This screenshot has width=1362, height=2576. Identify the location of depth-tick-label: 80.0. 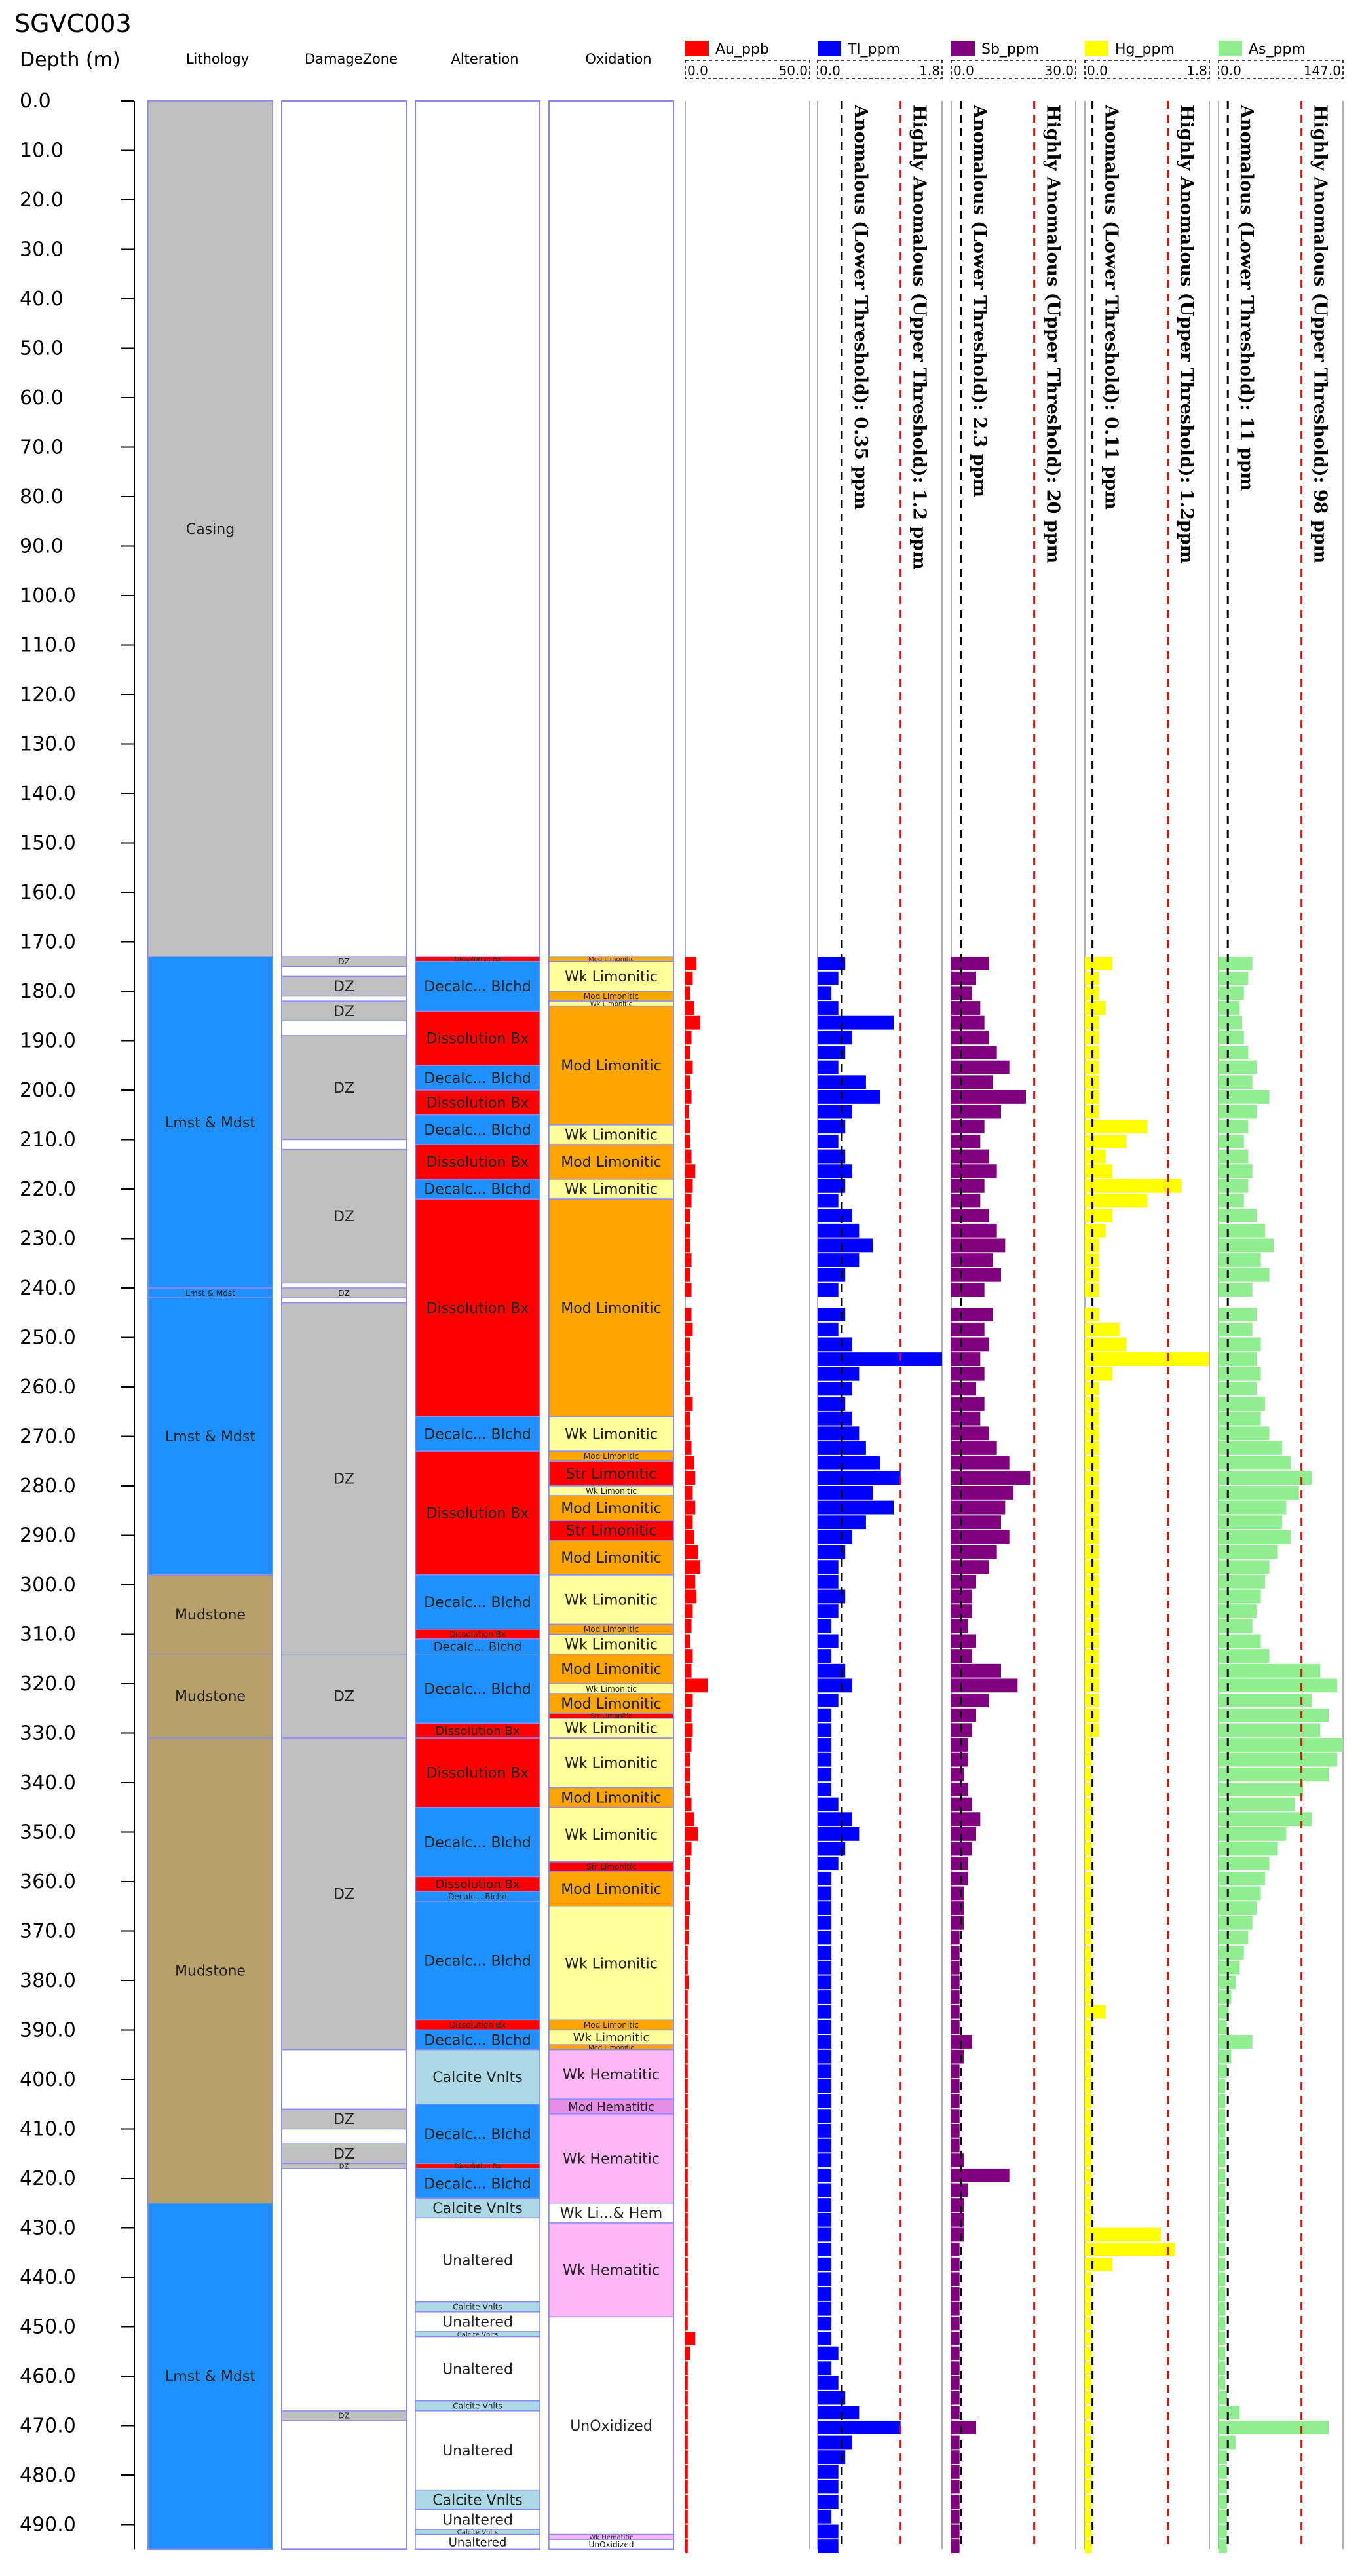
(42, 496).